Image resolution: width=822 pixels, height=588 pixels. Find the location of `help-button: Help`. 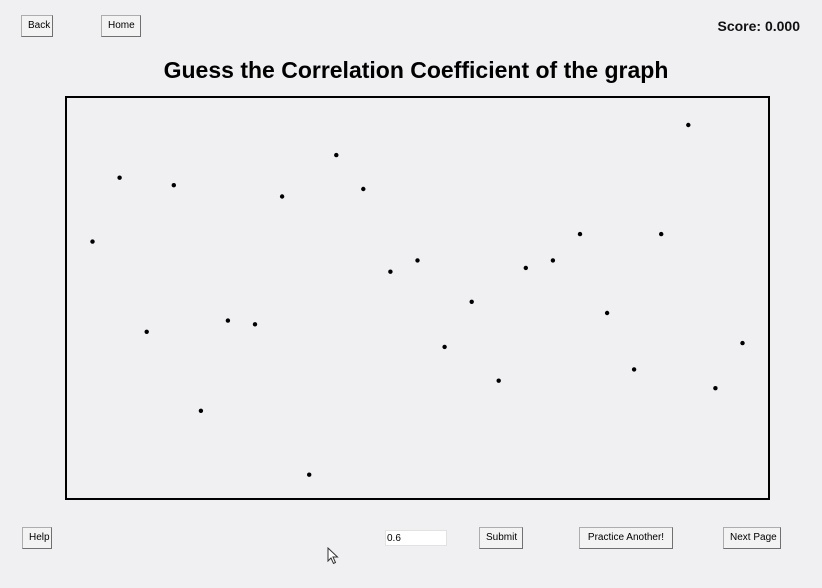

help-button: Help is located at coordinates (37, 538).